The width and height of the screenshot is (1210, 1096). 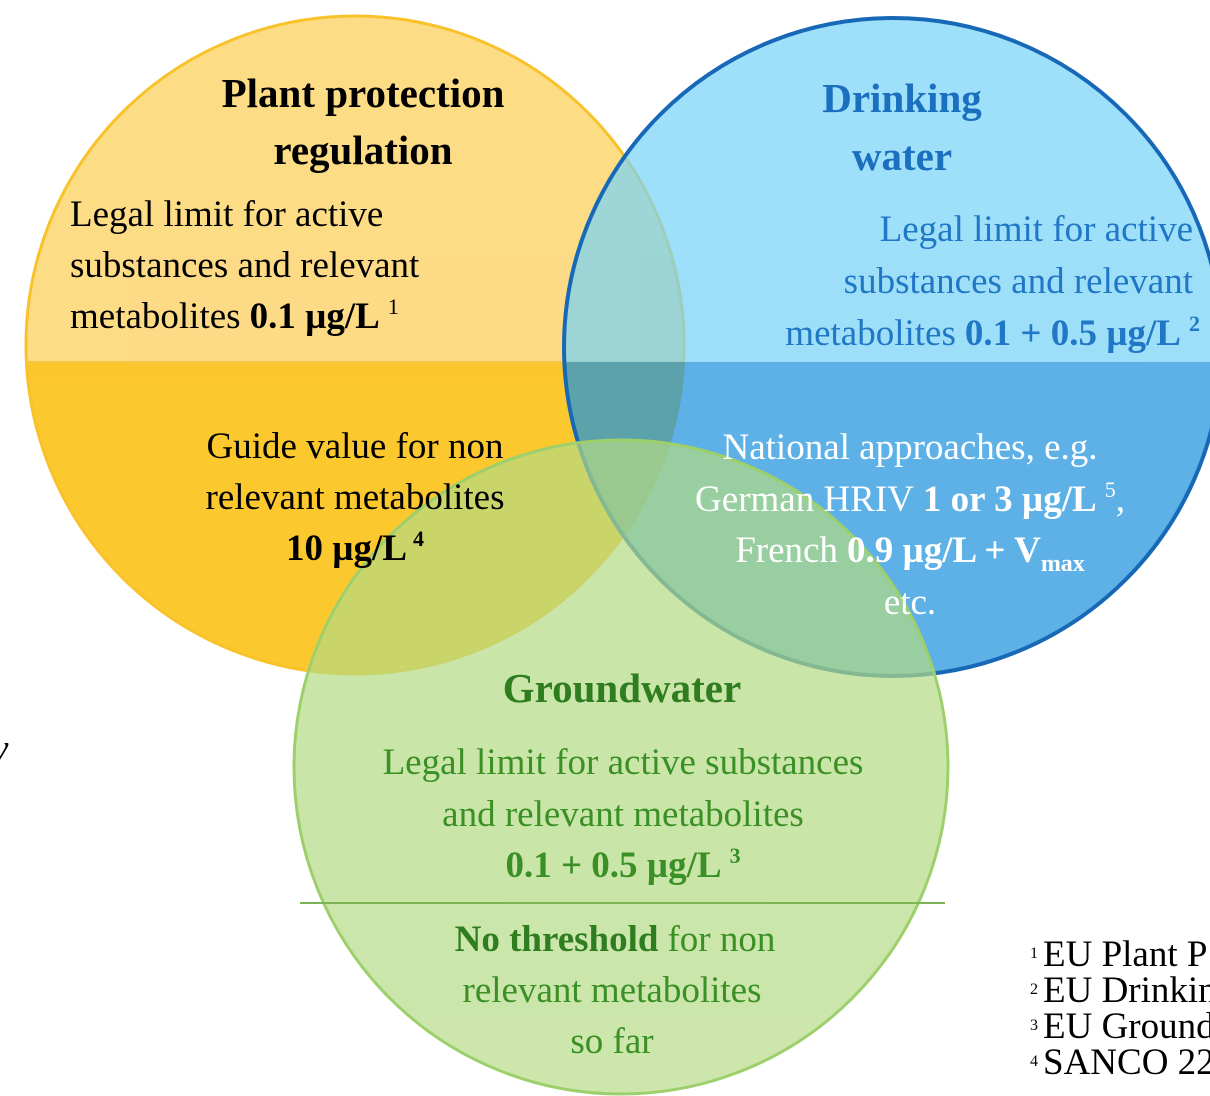 I want to click on title: Groundwater, so click(x=622, y=688).